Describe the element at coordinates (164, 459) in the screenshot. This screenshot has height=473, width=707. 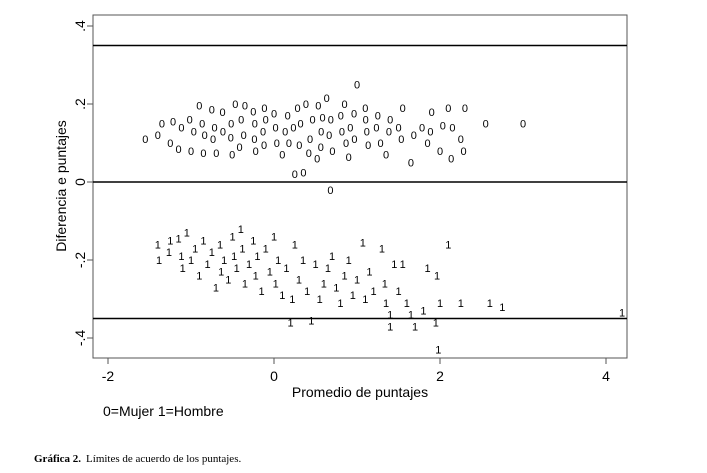
I see `caption-text: Límites de acuerdo de los puntajes.` at that location.